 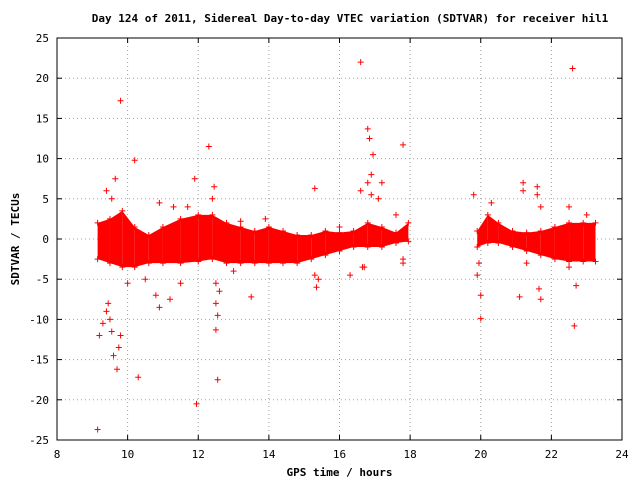 I want to click on y-tick-label: 10, so click(x=42, y=159).